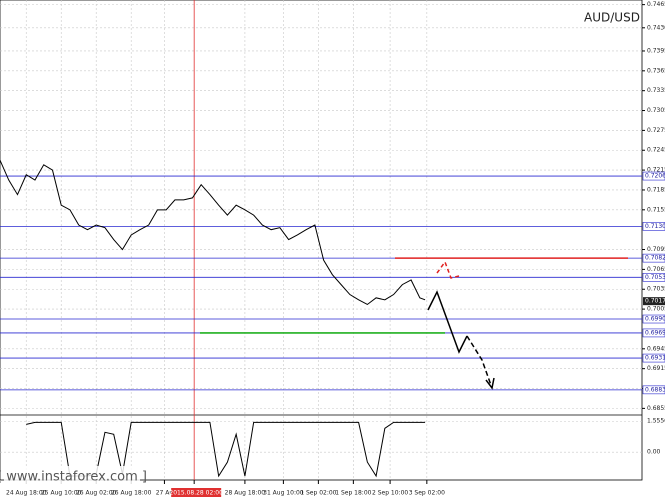 This screenshot has height=500, width=665. I want to click on y-tick-label: 0.6945, so click(656, 348).